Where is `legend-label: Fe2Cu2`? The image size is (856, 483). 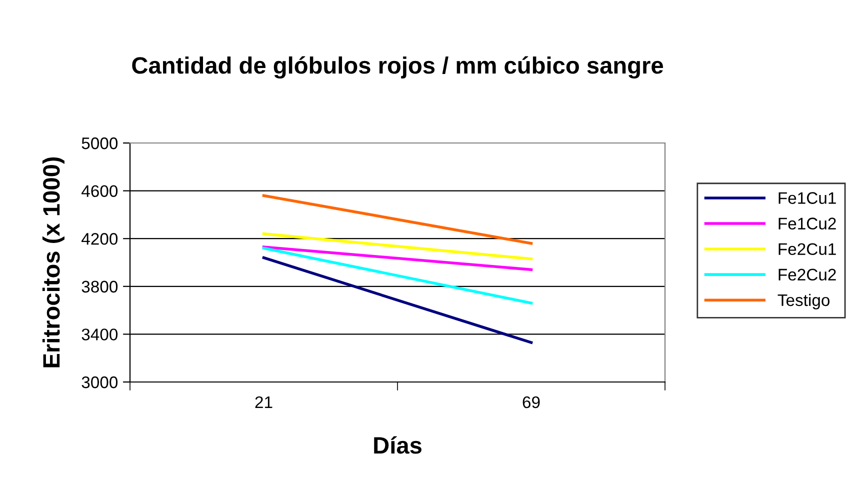
legend-label: Fe2Cu2 is located at coordinates (807, 274).